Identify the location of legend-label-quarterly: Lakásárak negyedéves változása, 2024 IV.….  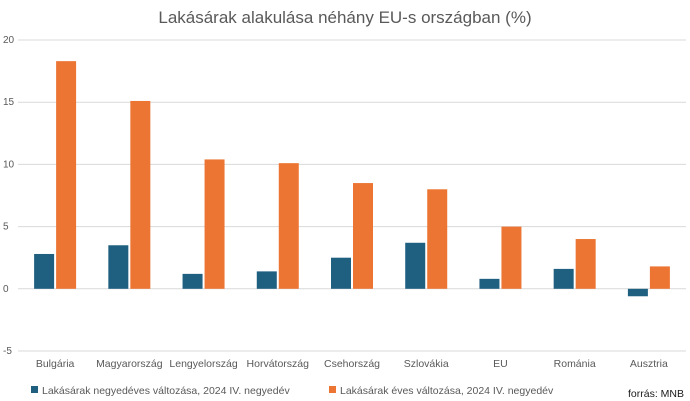
(166, 391).